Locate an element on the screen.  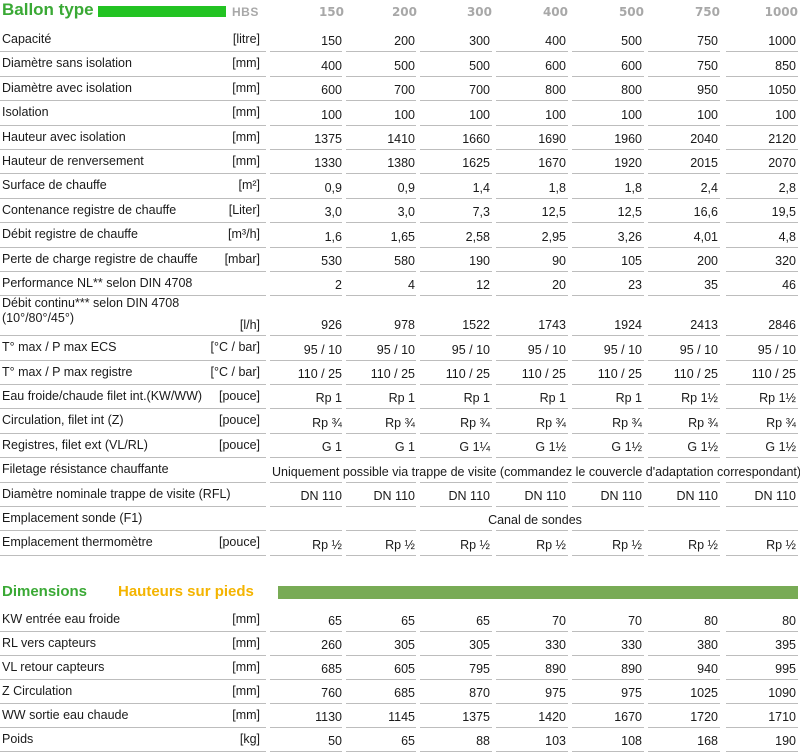
row-label: Débit registre de chauffe is located at coordinates (70, 234).